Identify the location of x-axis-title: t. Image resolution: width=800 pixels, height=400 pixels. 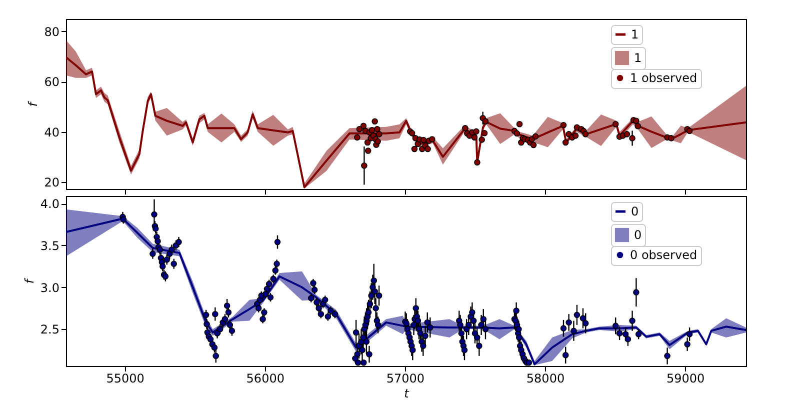
(407, 393).